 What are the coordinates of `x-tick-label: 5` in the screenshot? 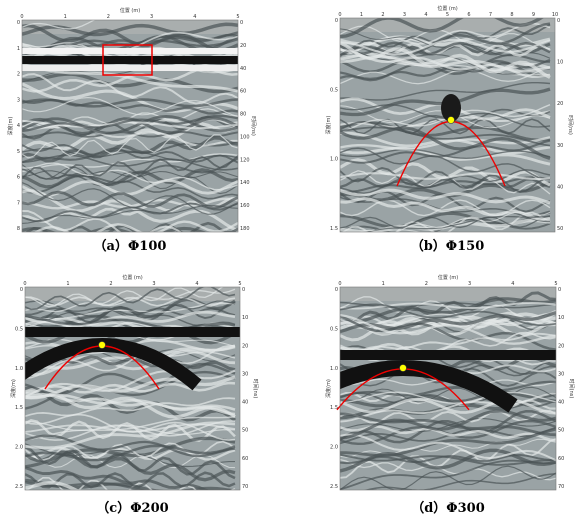 It's located at (237, 17).